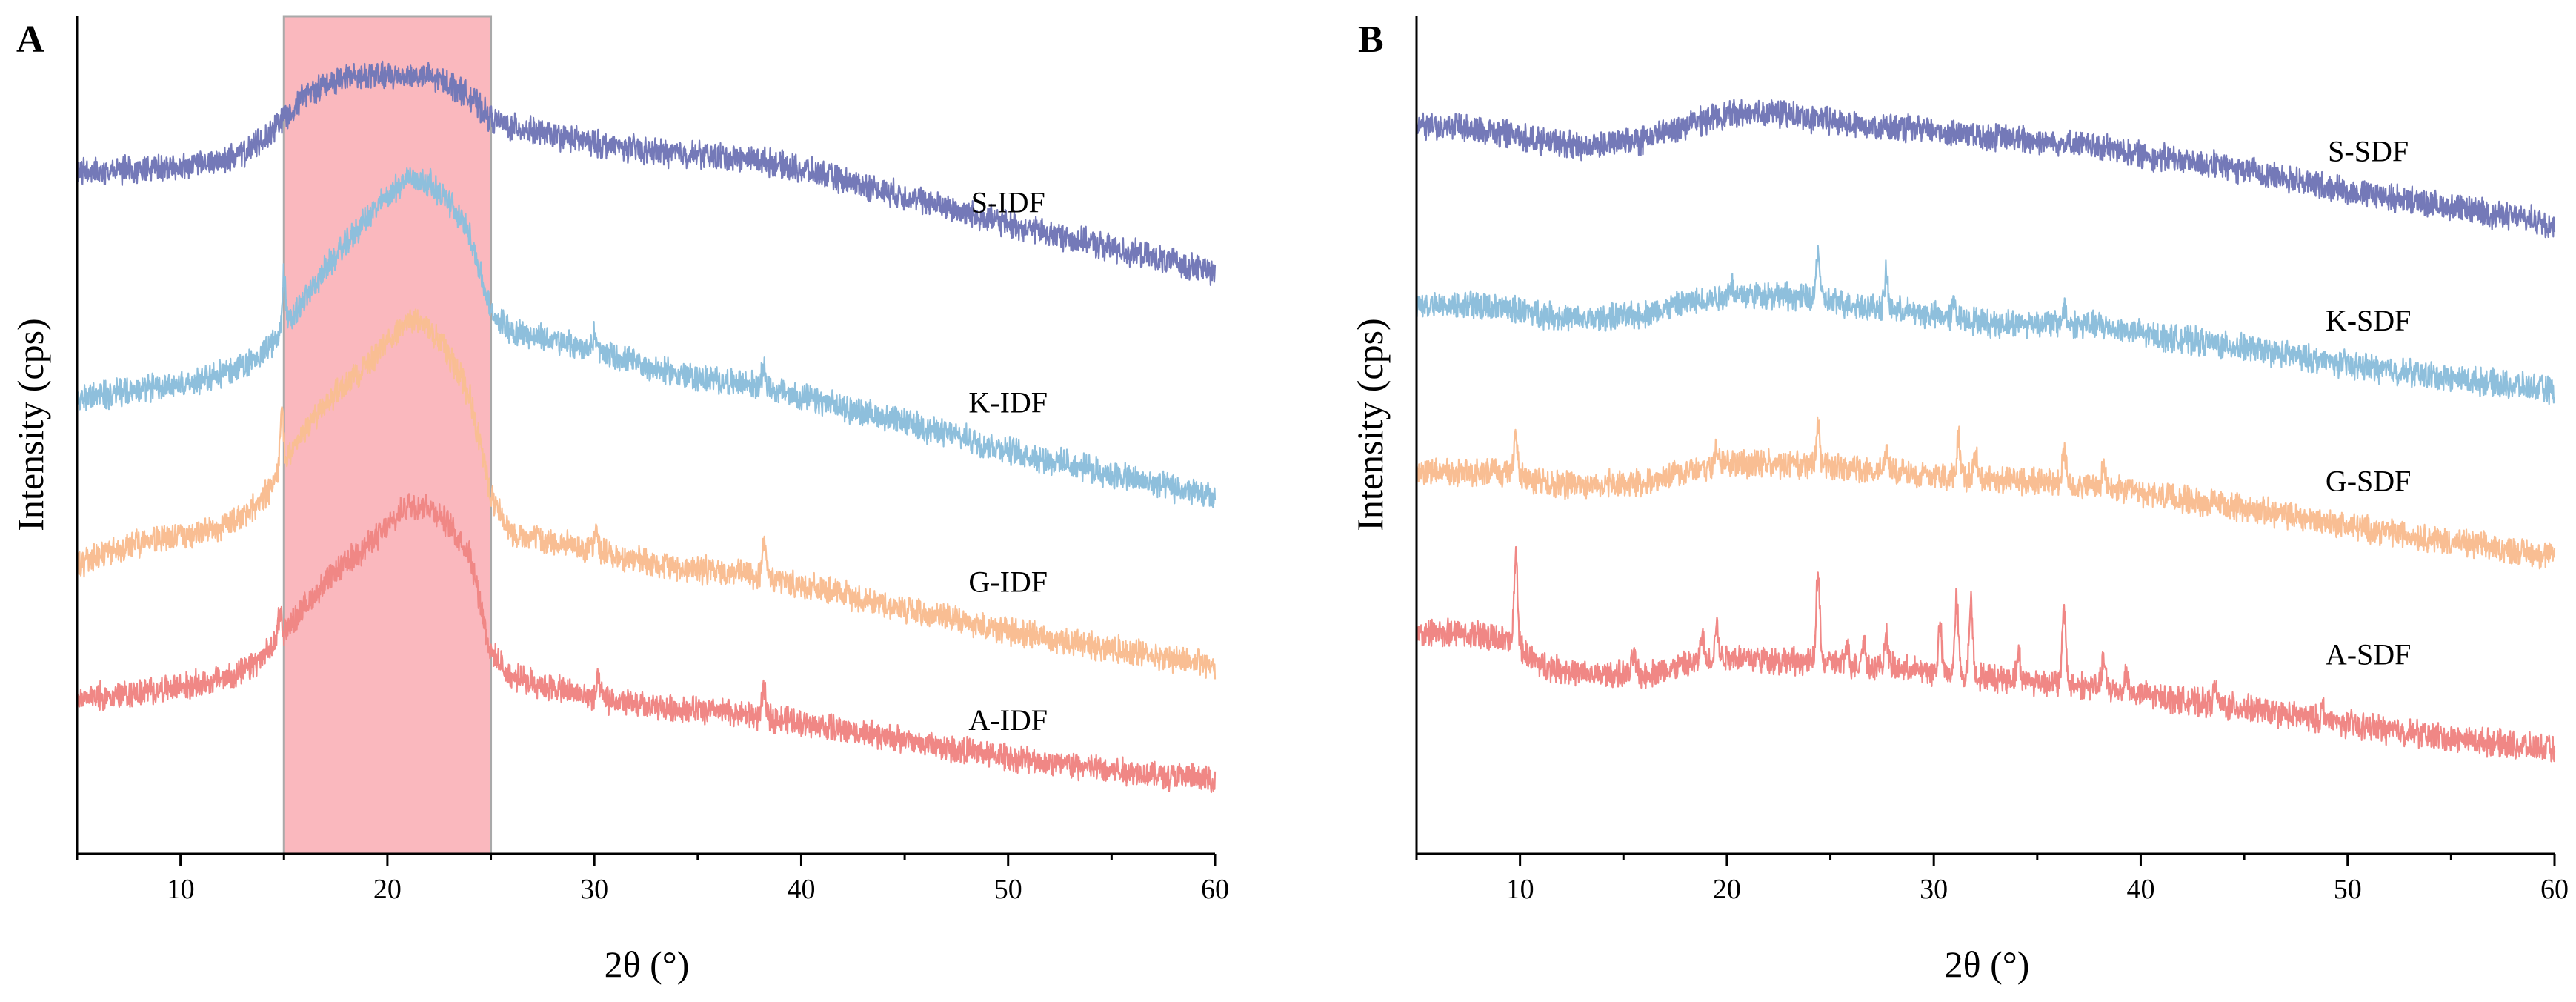  What do you see at coordinates (30, 424) in the screenshot?
I see `panel-a-y-axis-title: Intensity (cps)` at bounding box center [30, 424].